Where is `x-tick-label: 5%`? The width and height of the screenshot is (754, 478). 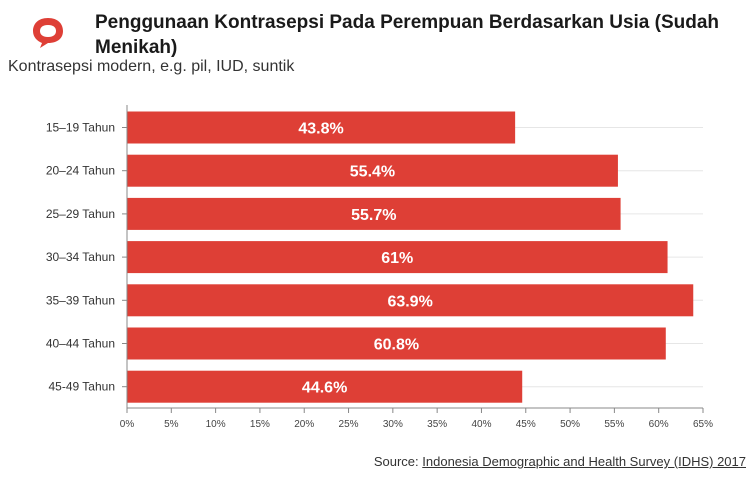
x-tick-label: 5% is located at coordinates (171, 424).